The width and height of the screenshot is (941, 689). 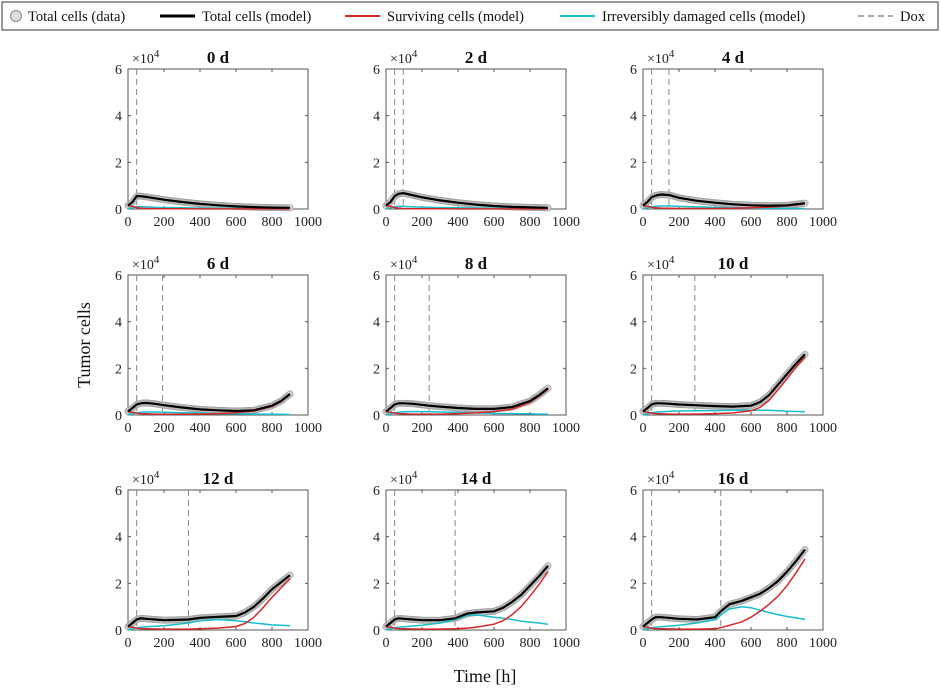 What do you see at coordinates (733, 57) in the screenshot?
I see `panel-title: 4 d` at bounding box center [733, 57].